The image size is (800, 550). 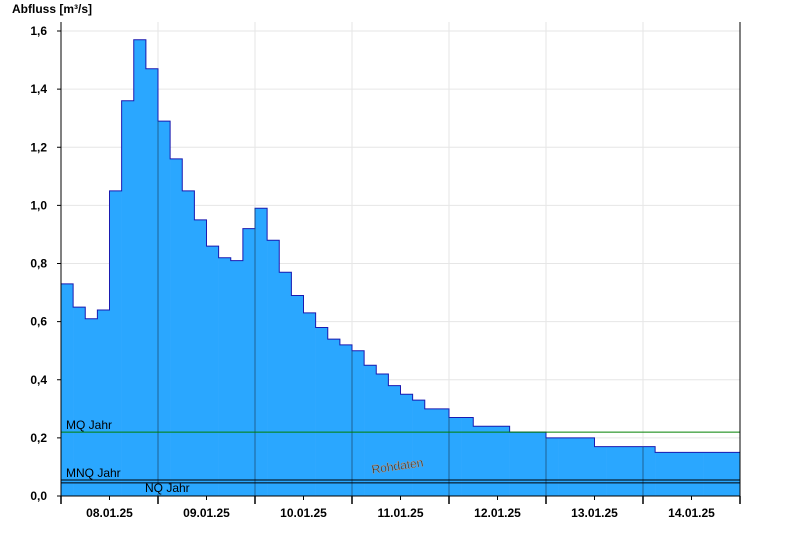 What do you see at coordinates (38, 31) in the screenshot?
I see `y-tick-label: 1,6` at bounding box center [38, 31].